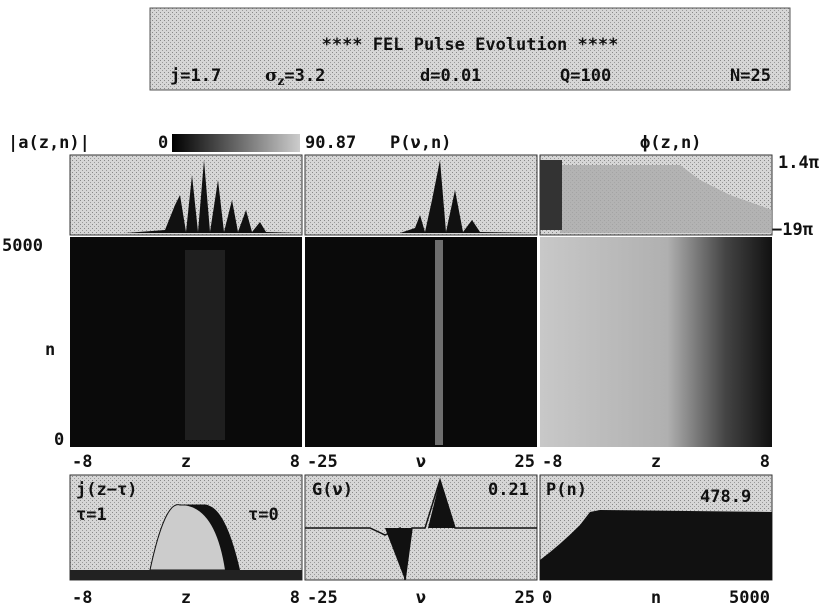  I want to click on phase-bottom: −19π, so click(793, 230).